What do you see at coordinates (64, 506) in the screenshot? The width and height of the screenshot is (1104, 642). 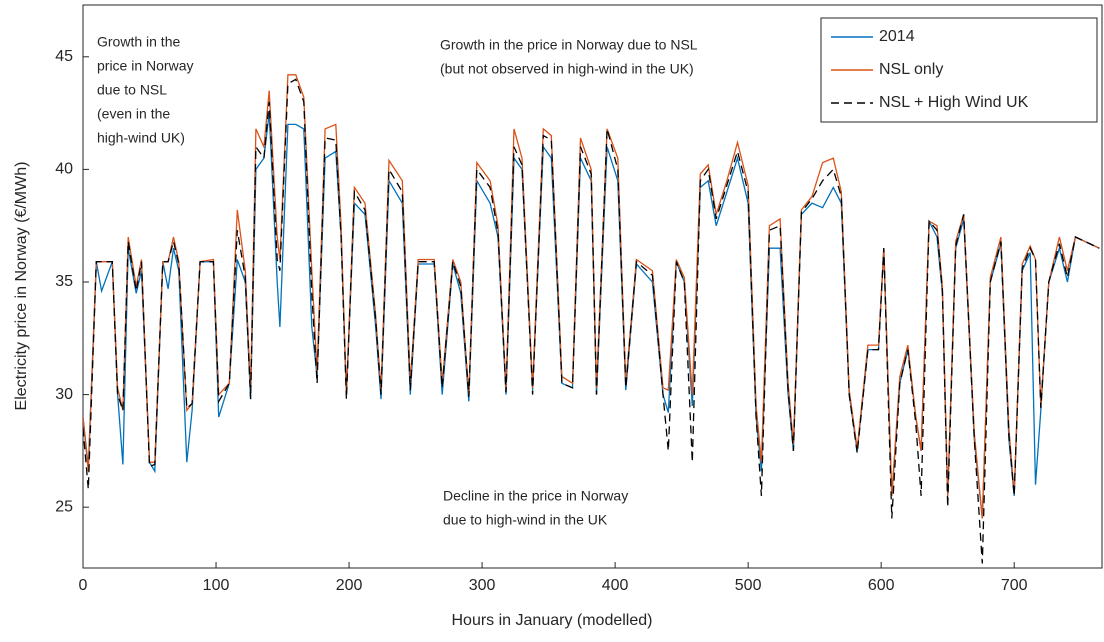 I see `y-tick-label: 25` at bounding box center [64, 506].